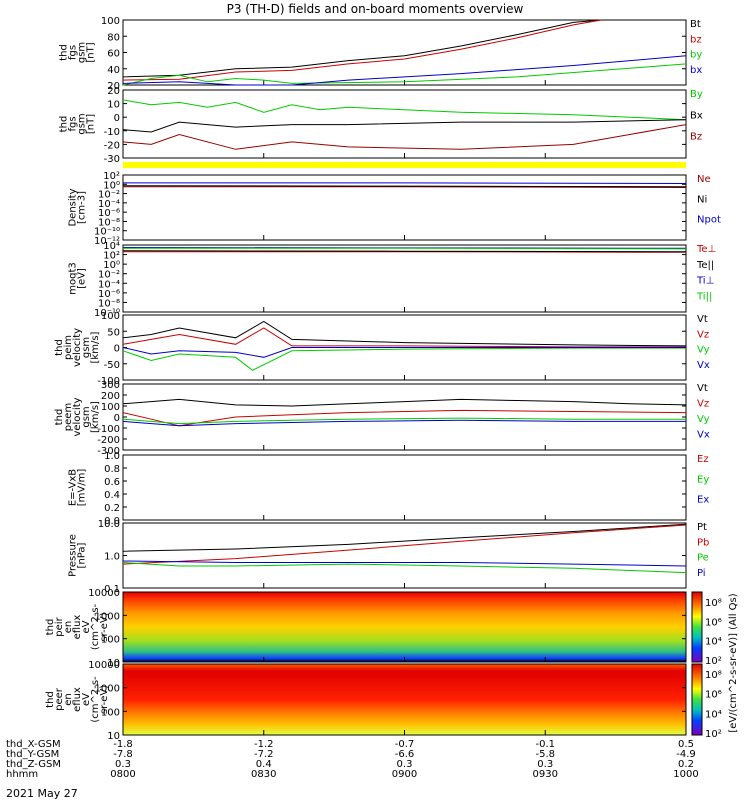  I want to click on xaxis-row-label: hhmm, so click(22, 774).